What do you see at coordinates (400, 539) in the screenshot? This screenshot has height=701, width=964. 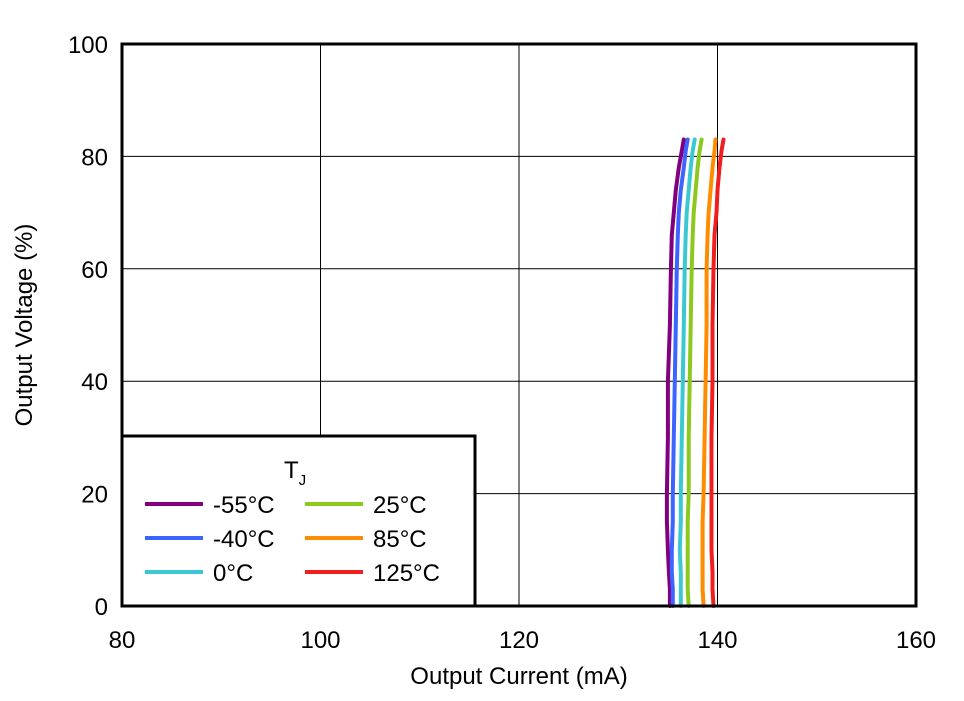 I see `legend-label: 85°C` at bounding box center [400, 539].